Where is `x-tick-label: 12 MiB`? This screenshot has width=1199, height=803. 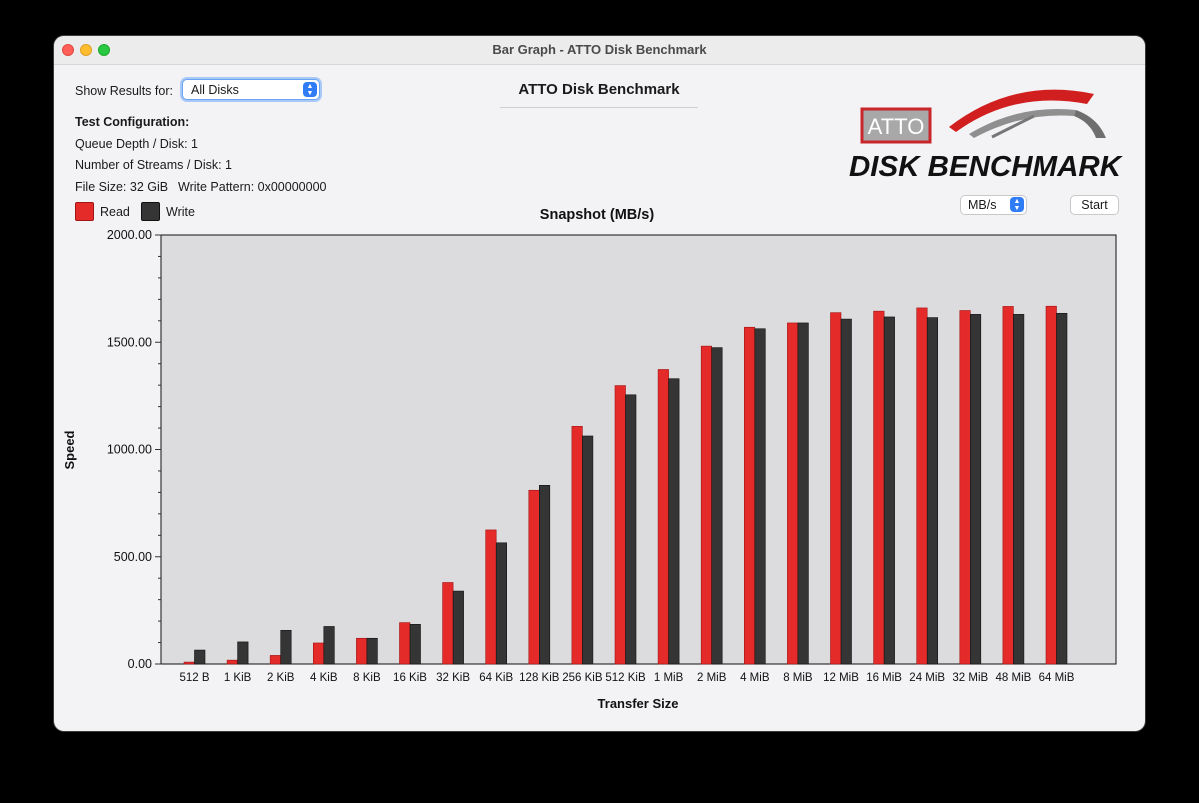
x-tick-label: 12 MiB is located at coordinates (841, 678).